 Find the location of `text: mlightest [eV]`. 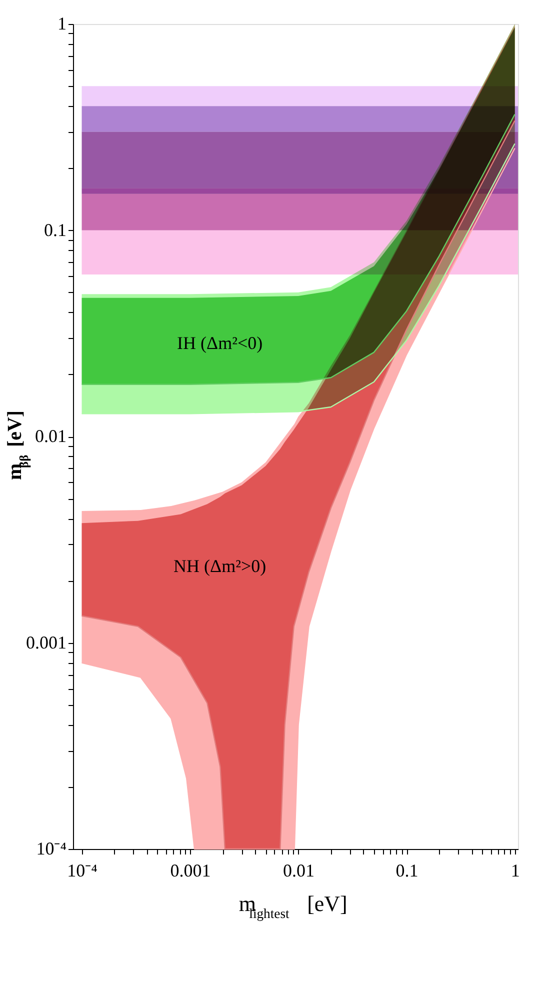

text: mlightest [eV] is located at coordinates (293, 906).